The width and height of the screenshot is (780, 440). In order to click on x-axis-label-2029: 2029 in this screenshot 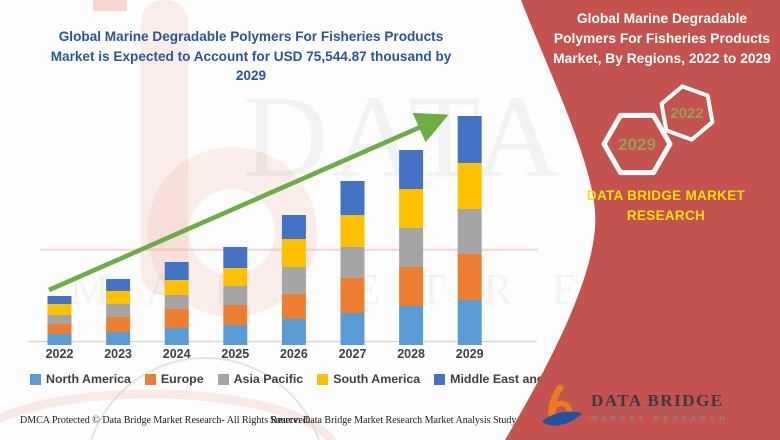, I will do `click(469, 354)`.